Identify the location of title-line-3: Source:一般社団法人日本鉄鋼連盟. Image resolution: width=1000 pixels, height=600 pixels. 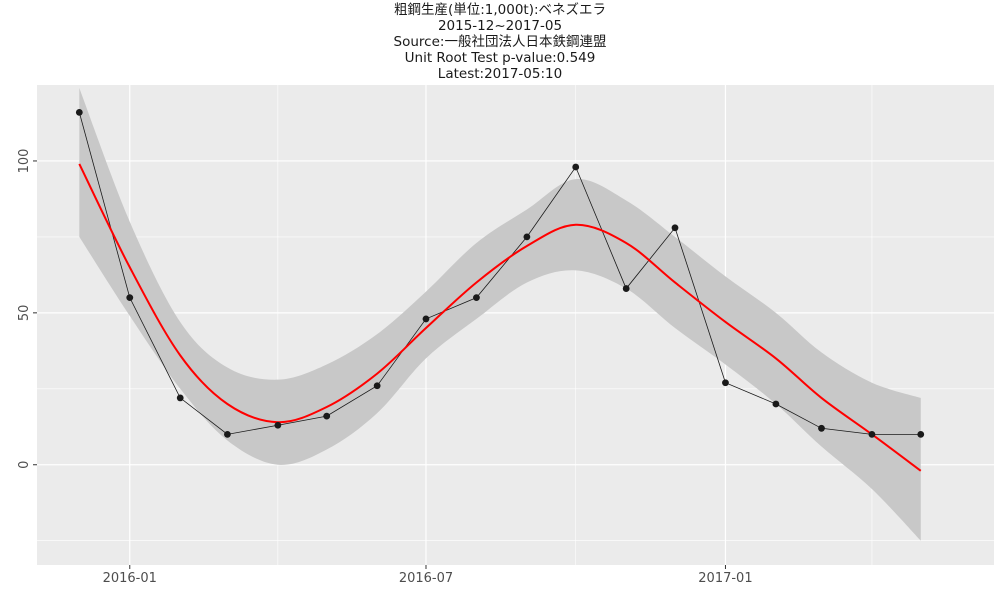
(500, 42).